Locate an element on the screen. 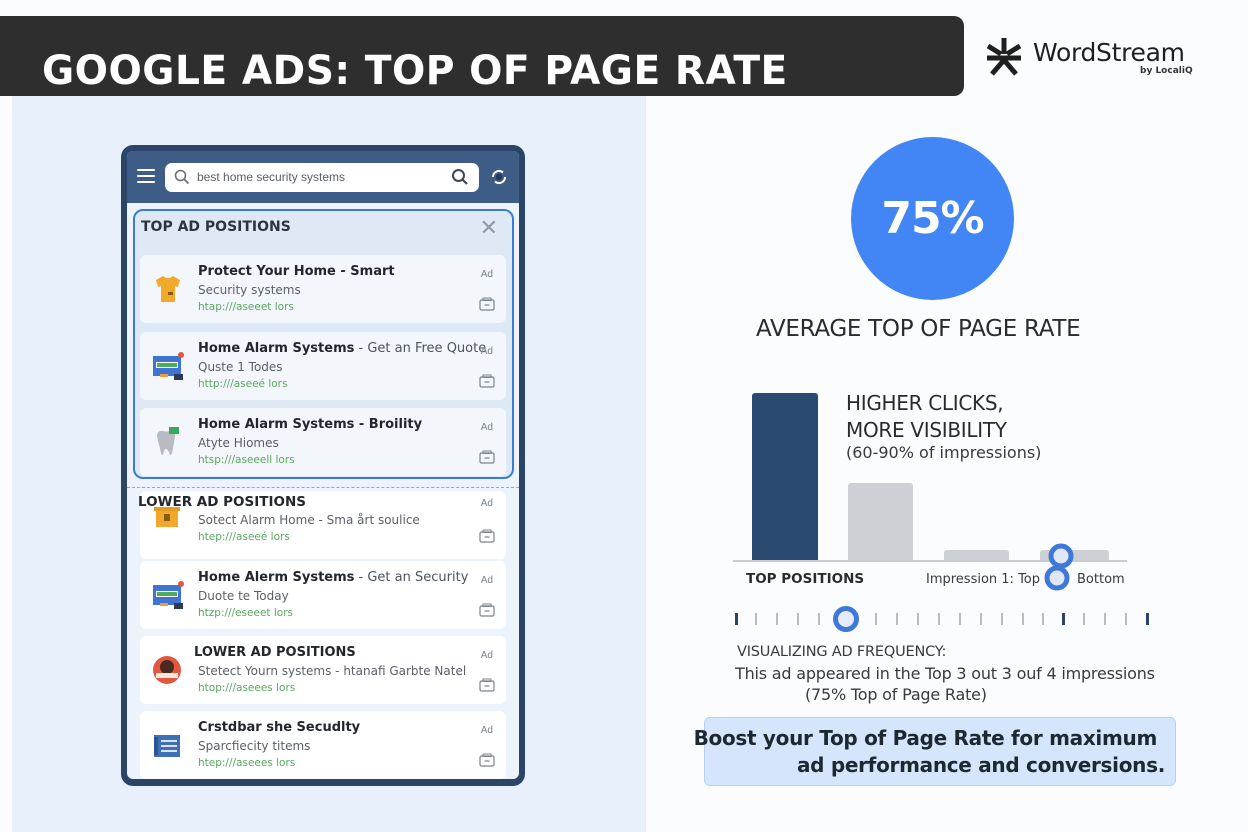 This screenshot has height=832, width=1248. wordstream-logo-icon is located at coordinates (1004, 57).